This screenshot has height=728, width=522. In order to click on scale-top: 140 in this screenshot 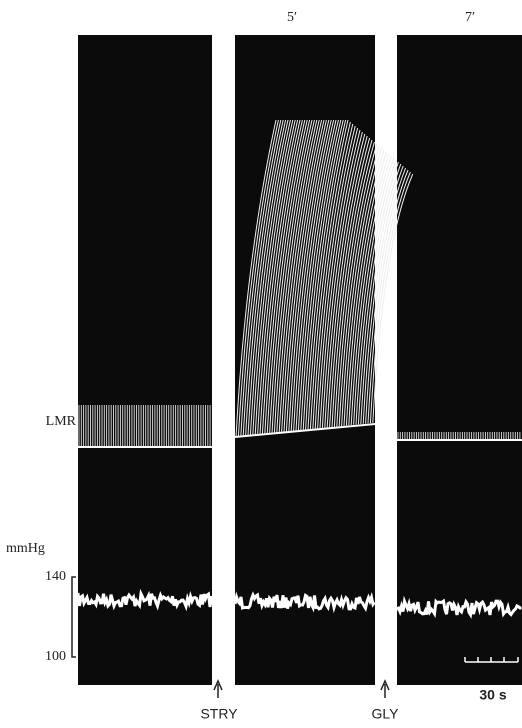, I will do `click(55, 576)`.